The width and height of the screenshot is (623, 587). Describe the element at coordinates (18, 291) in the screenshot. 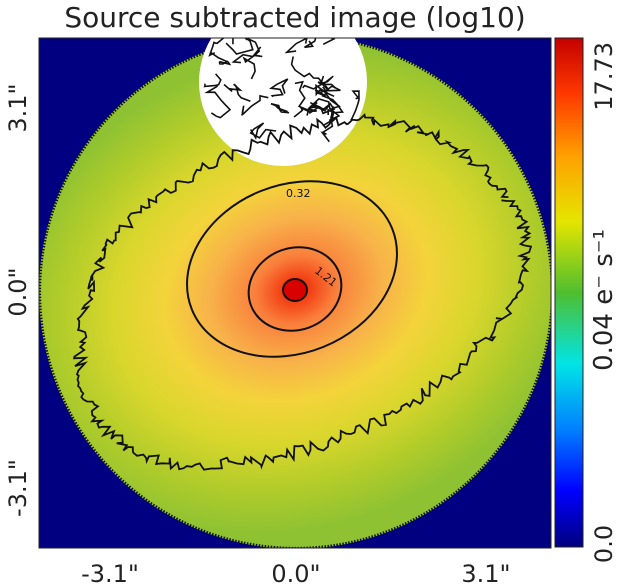

I see `y-tick-label: 0.0"` at that location.